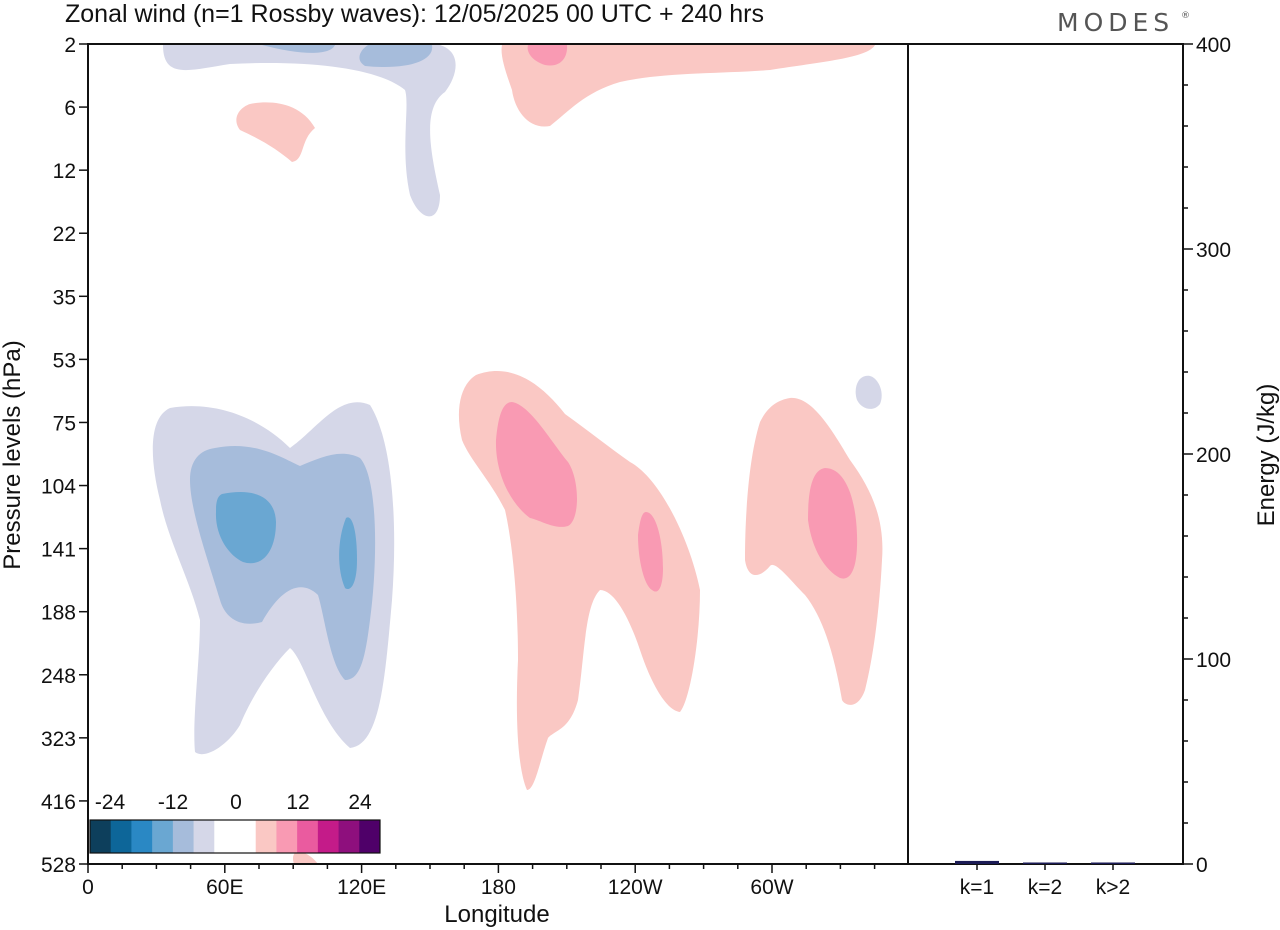 This screenshot has width=1280, height=930. I want to click on y-tick-label: 188, so click(58, 613).